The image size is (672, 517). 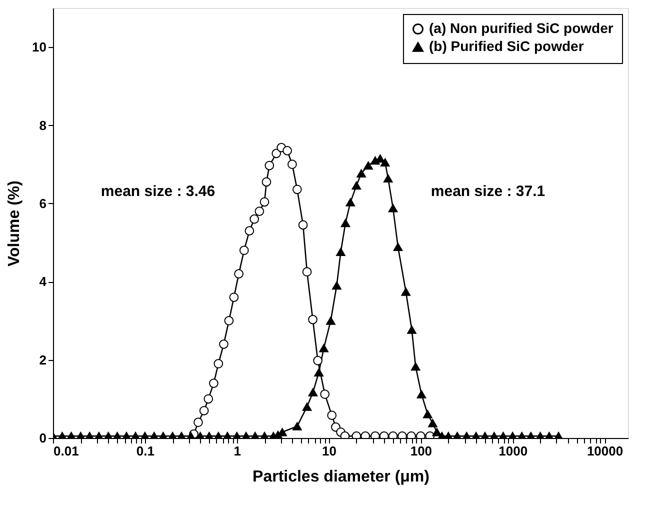 What do you see at coordinates (145, 451) in the screenshot?
I see `x-tick-label: 0.1` at bounding box center [145, 451].